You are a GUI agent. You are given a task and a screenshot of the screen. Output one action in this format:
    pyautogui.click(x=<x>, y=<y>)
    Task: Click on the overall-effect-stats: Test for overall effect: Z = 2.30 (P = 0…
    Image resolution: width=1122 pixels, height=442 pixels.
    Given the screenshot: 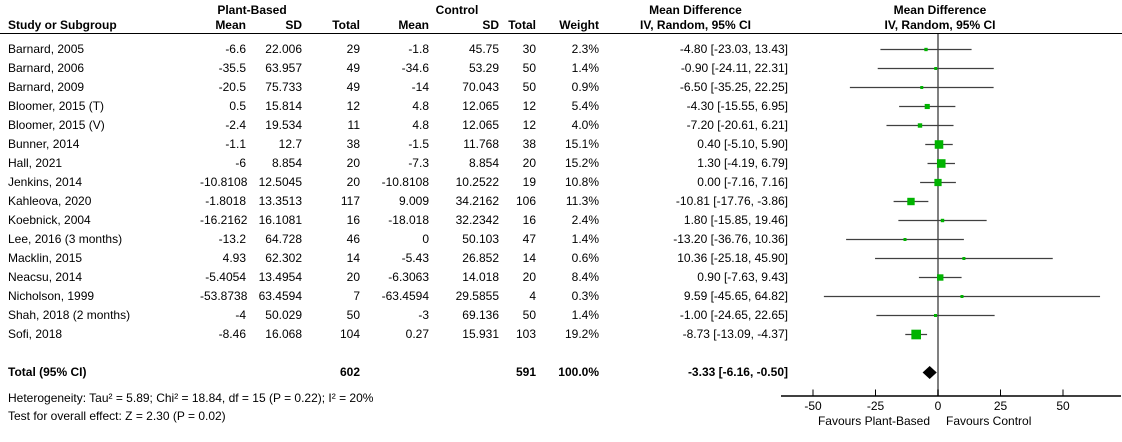 What is the action you would take?
    pyautogui.click(x=117, y=416)
    